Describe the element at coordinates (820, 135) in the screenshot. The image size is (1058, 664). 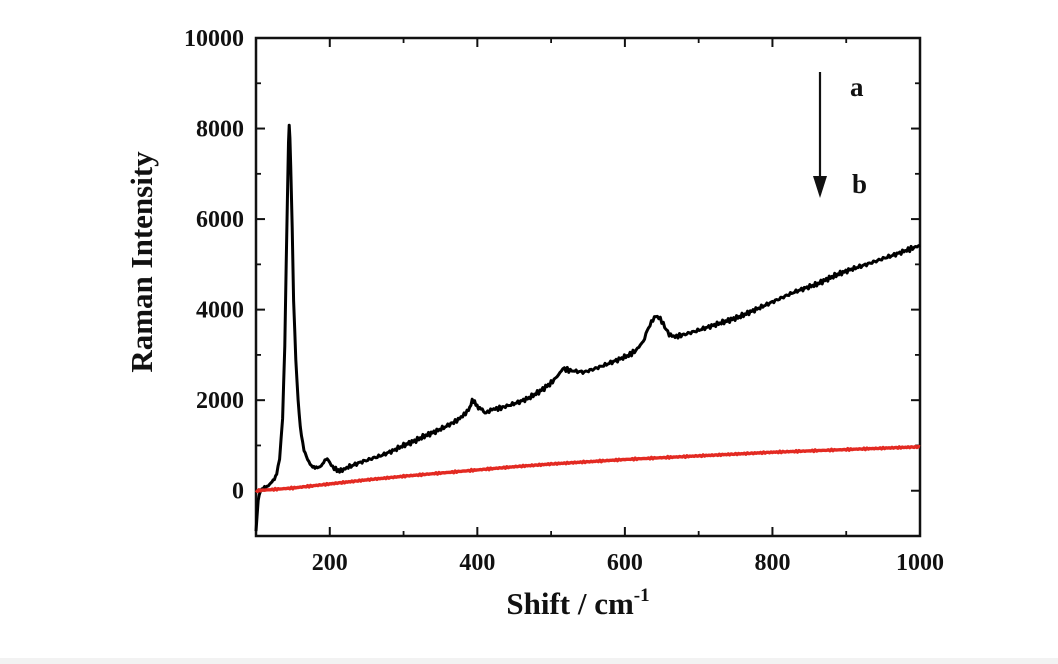
I see `annotation-arrow` at that location.